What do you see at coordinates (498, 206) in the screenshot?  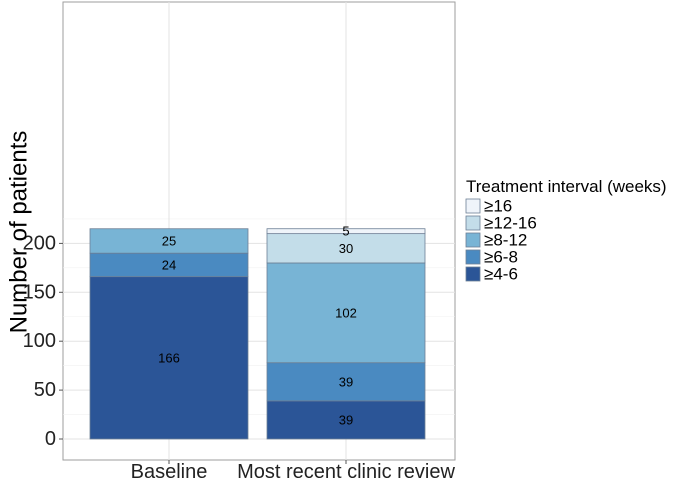 I see `legend-item-label: ≥16` at bounding box center [498, 206].